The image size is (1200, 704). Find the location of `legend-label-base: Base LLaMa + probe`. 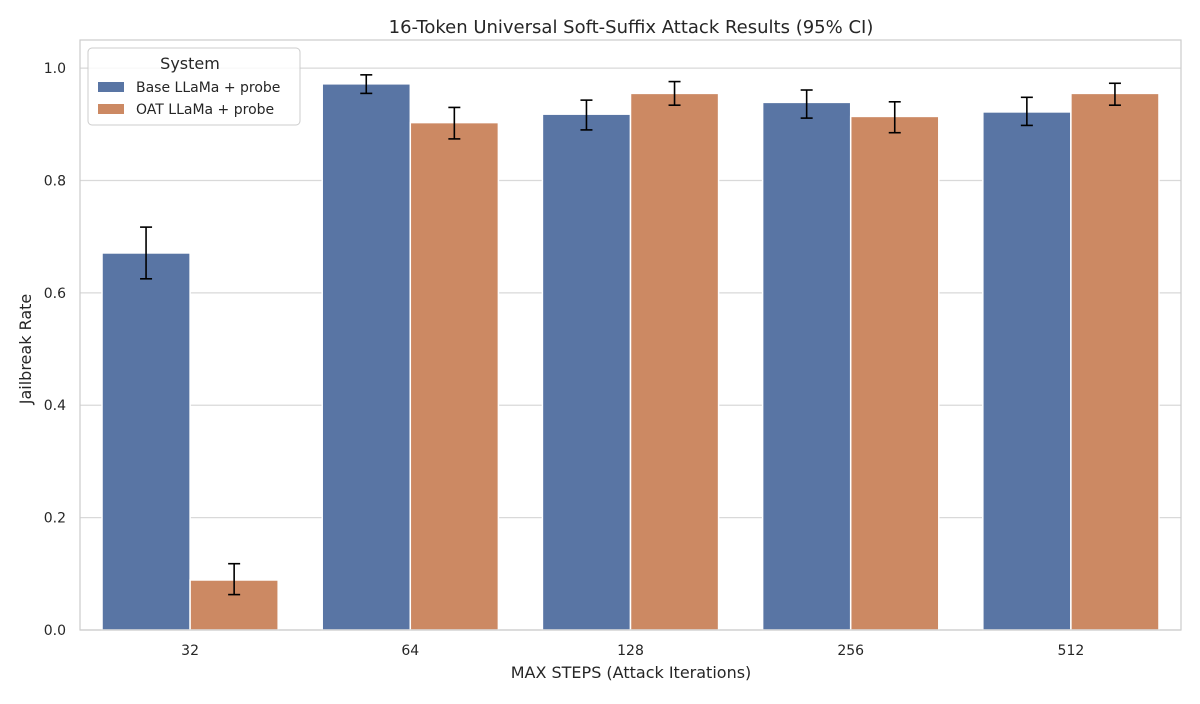

legend-label-base: Base LLaMa + probe is located at coordinates (208, 88).